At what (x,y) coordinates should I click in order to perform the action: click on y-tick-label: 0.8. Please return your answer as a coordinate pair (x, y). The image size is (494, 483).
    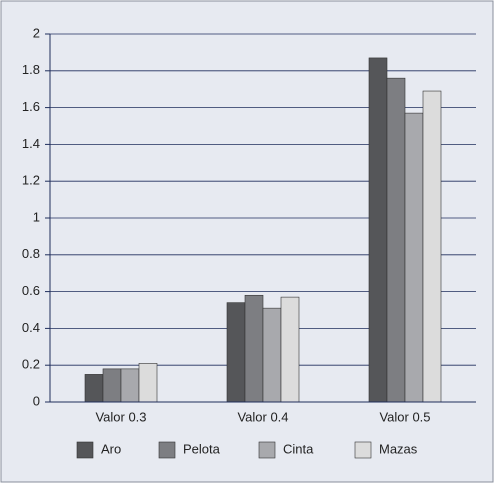
    Looking at the image, I should click on (31, 253).